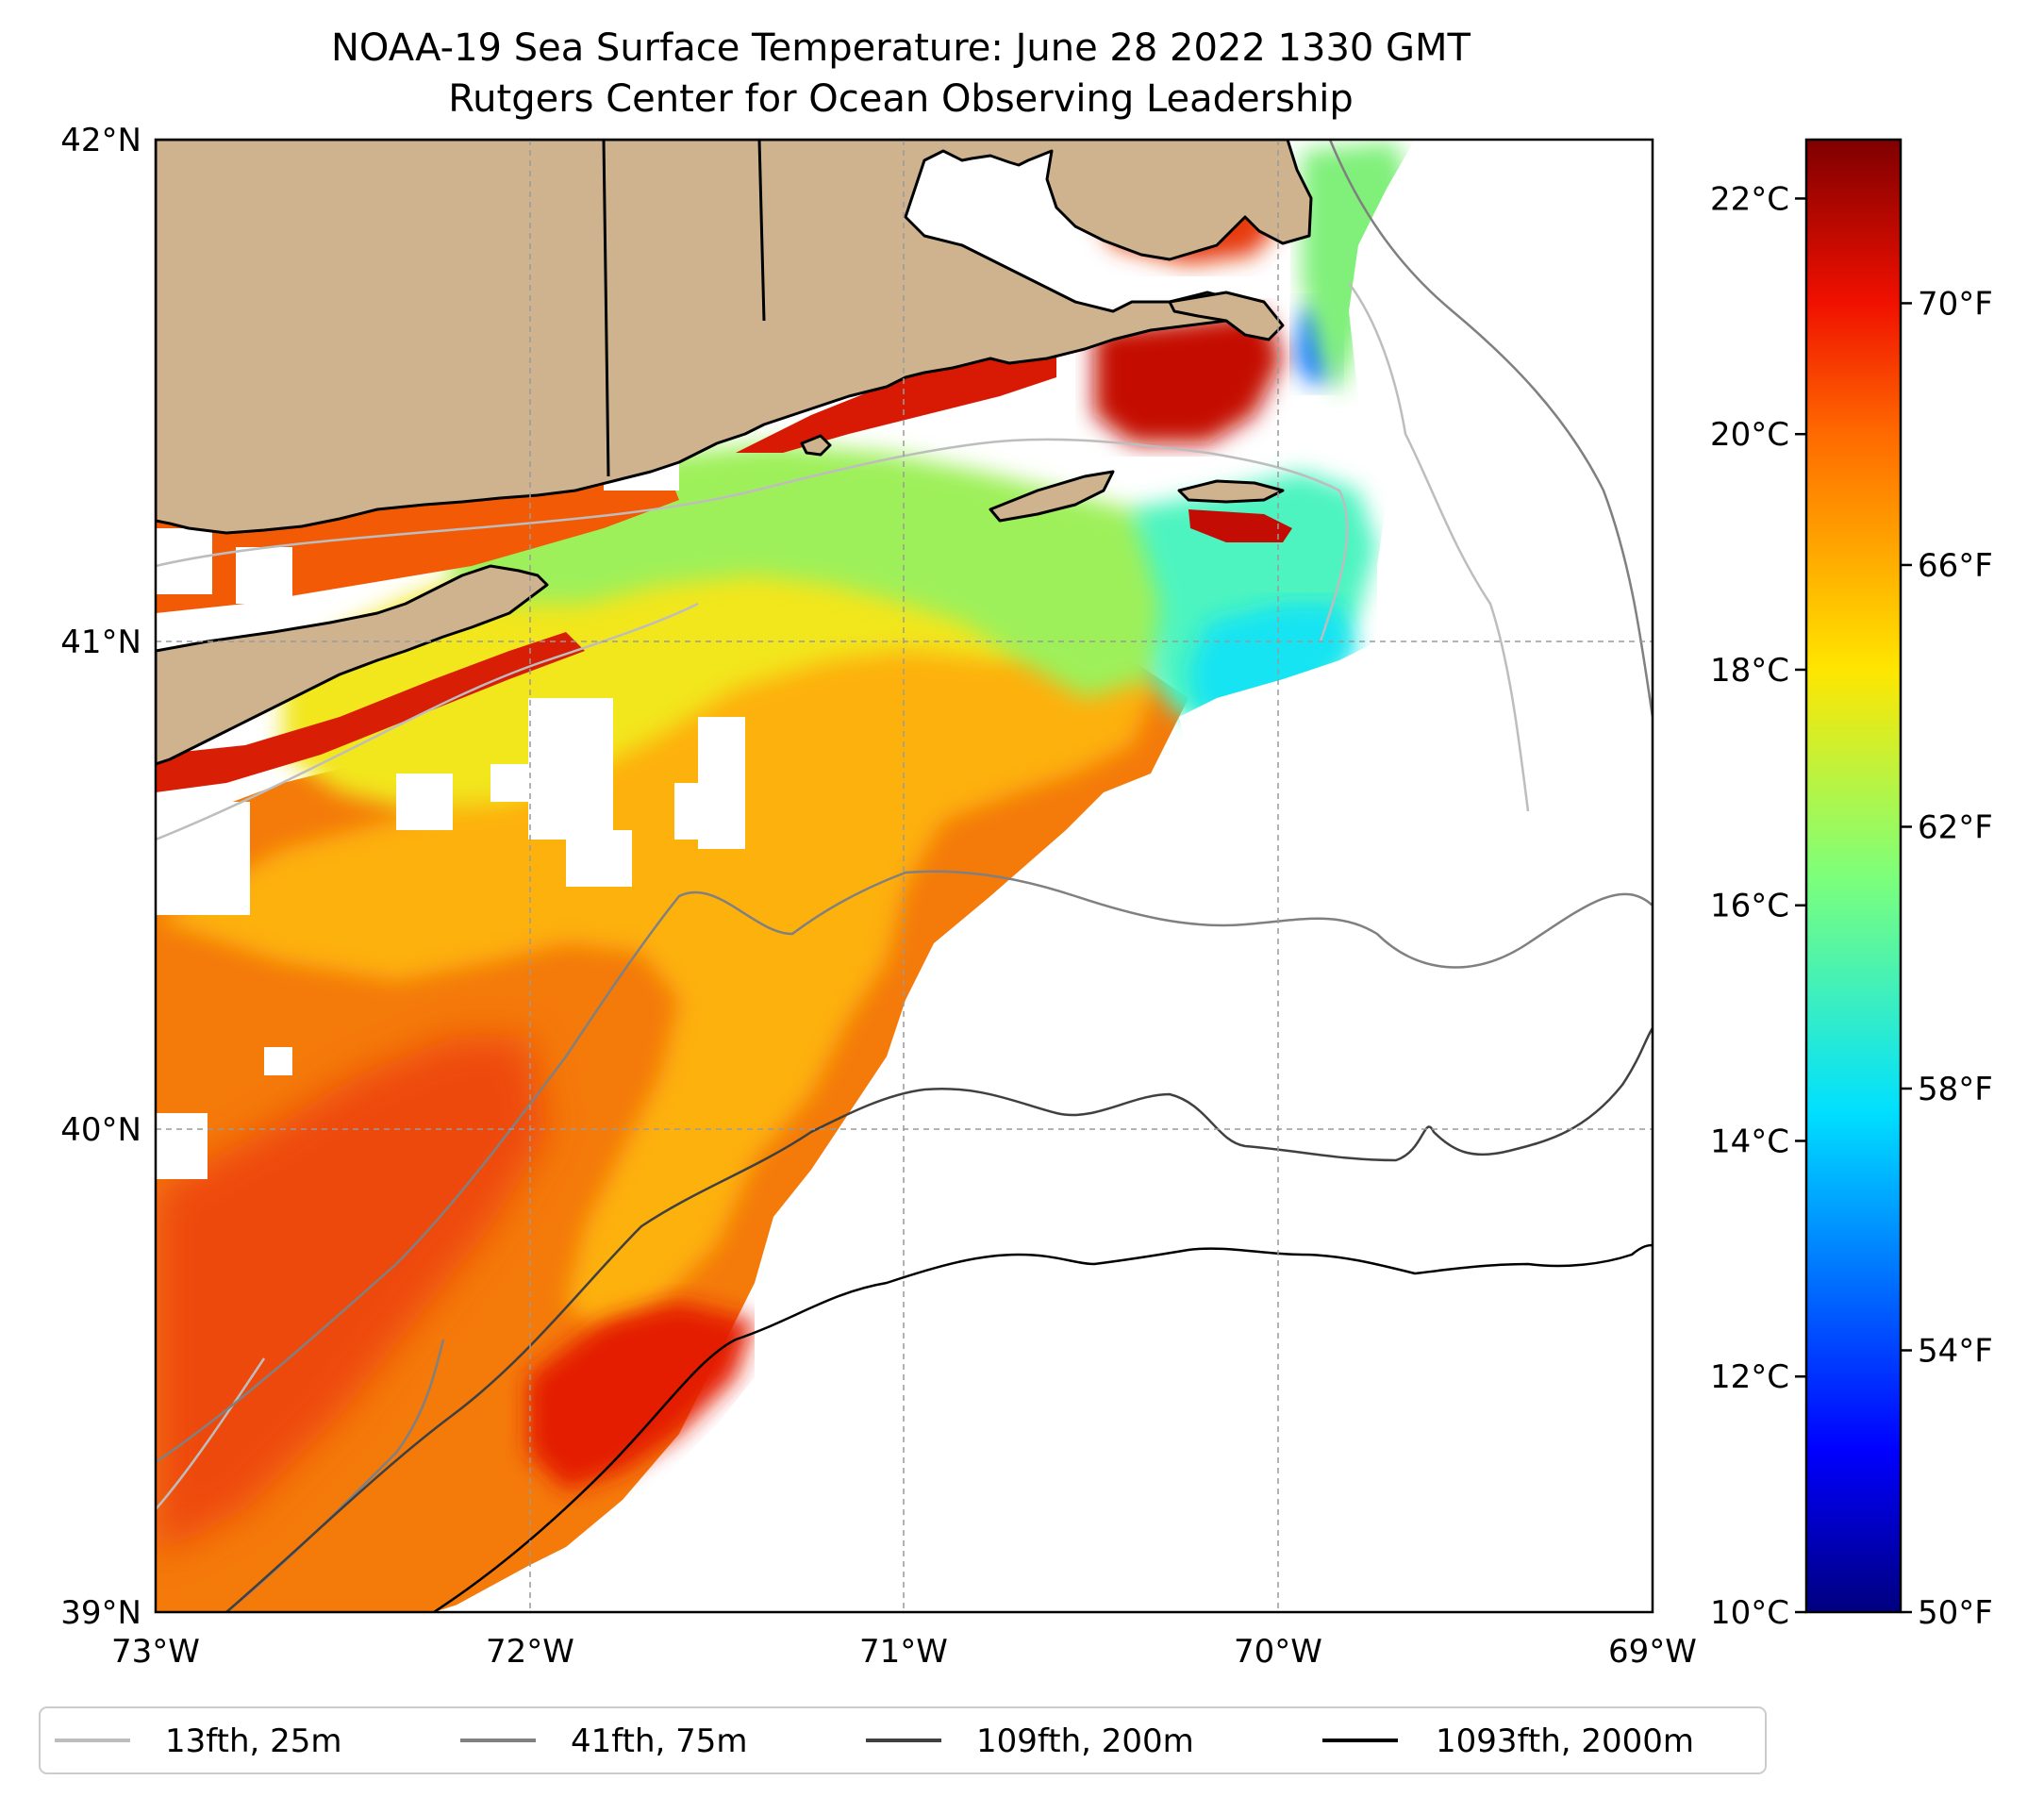  Describe the element at coordinates (253, 1741) in the screenshot. I see `legend-label: 13fth, 25m` at that location.